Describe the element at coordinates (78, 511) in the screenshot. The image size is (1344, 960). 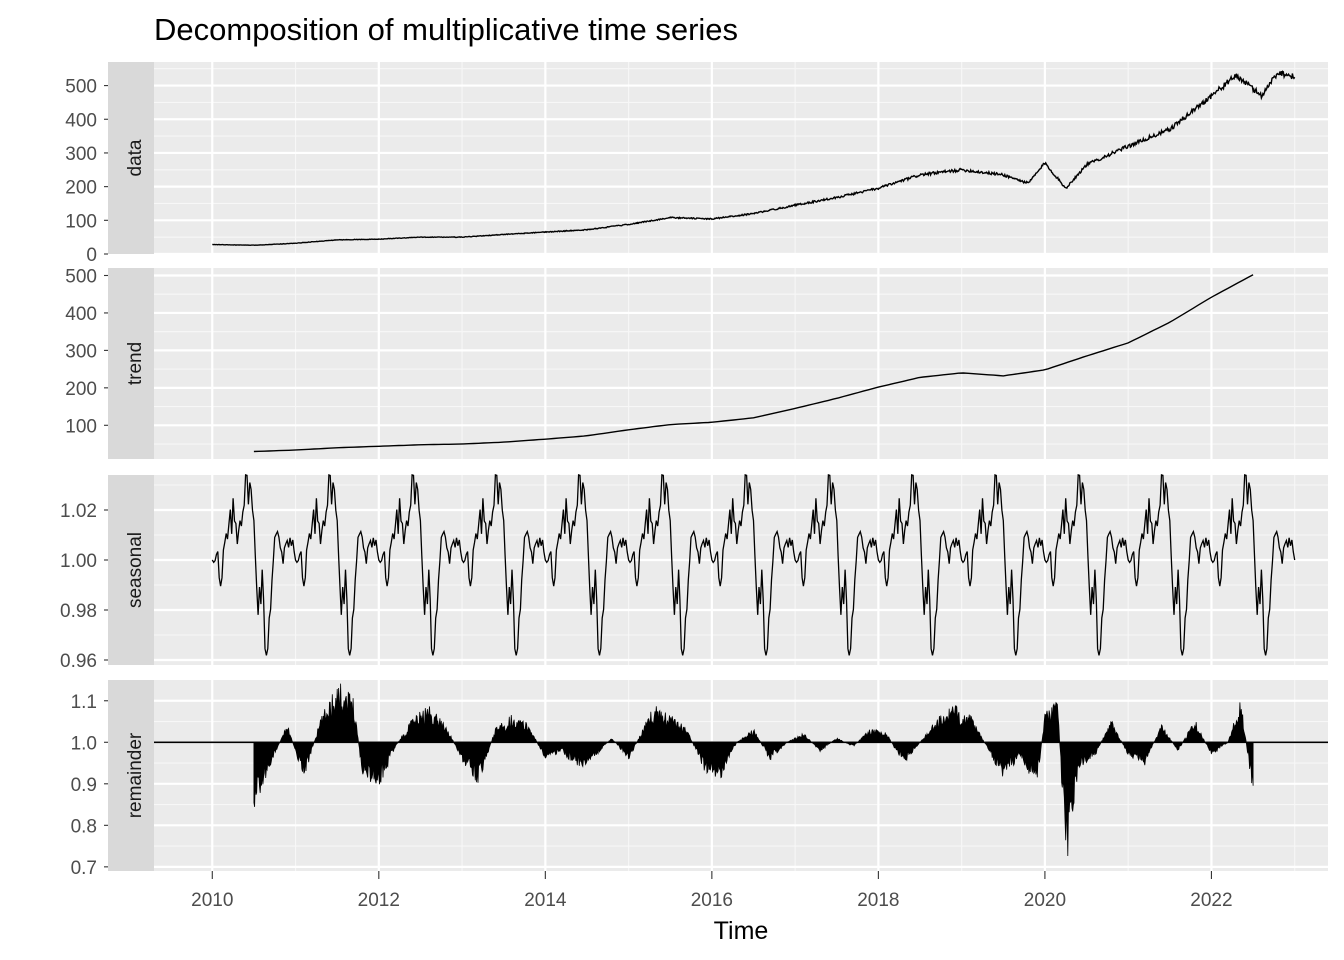
I see `y-tick-label: 1.02` at that location.